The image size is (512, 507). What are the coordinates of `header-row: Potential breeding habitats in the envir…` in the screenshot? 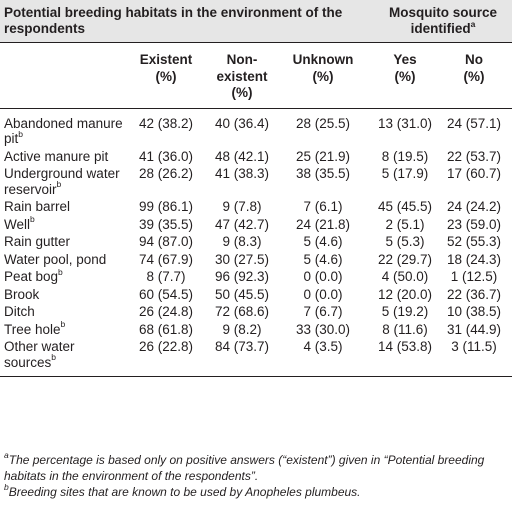 It's located at (256, 21).